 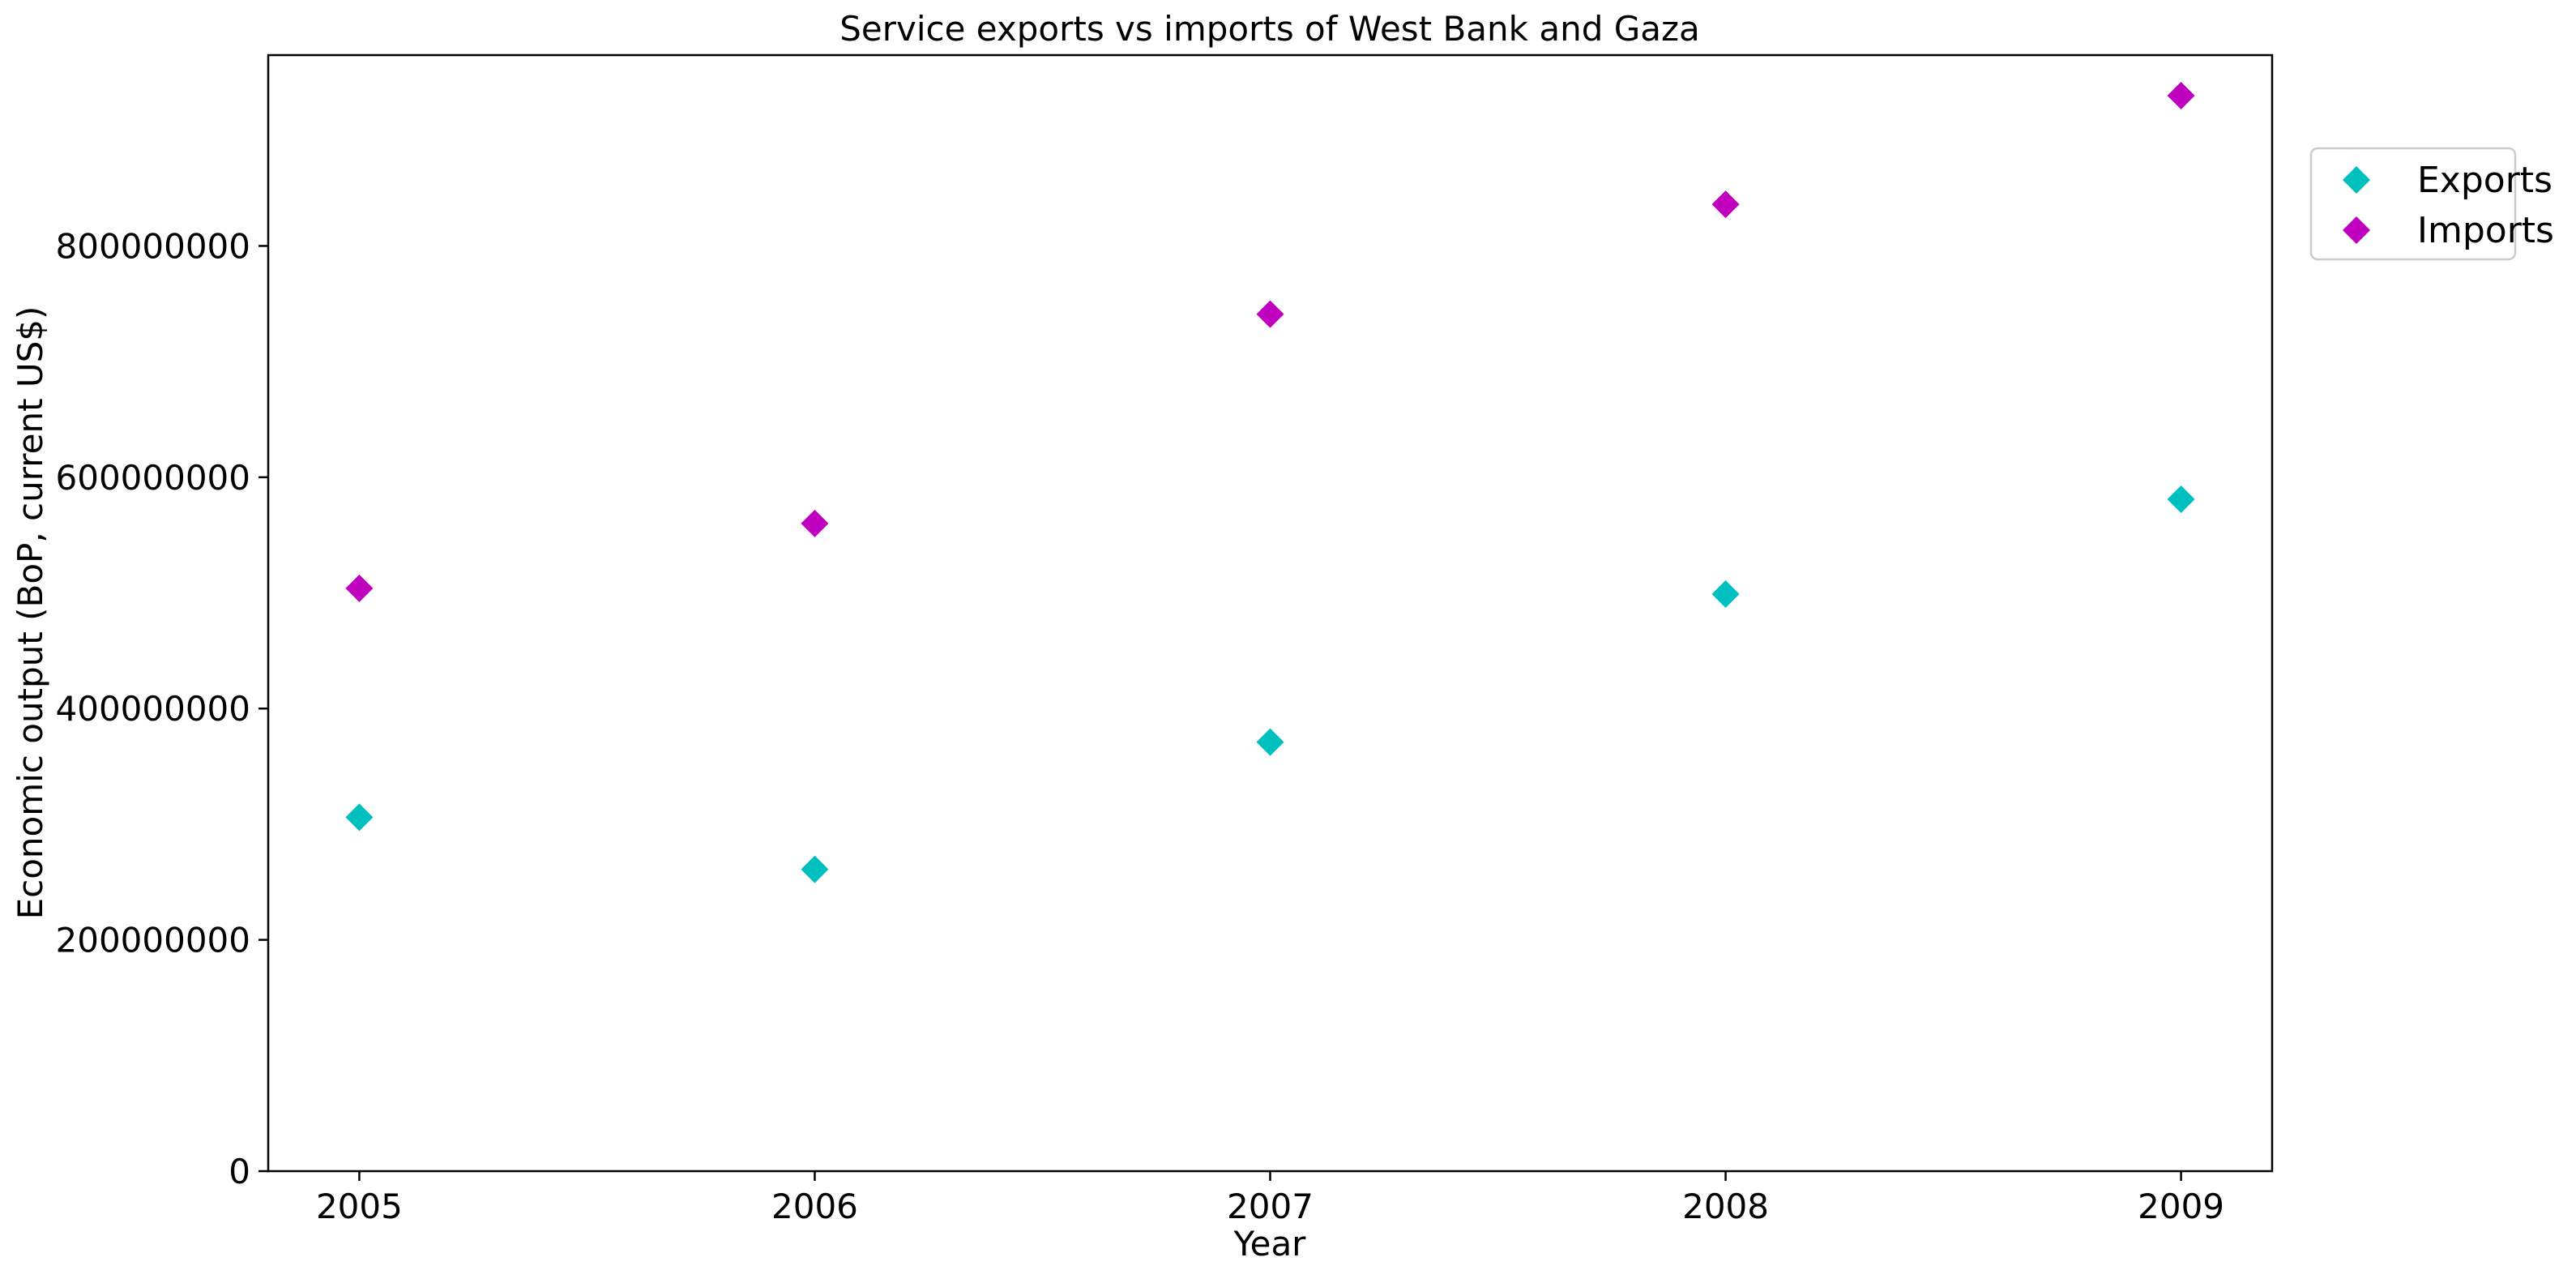 What do you see at coordinates (2448, 205) in the screenshot?
I see `legend-entries: Exports Imports` at bounding box center [2448, 205].